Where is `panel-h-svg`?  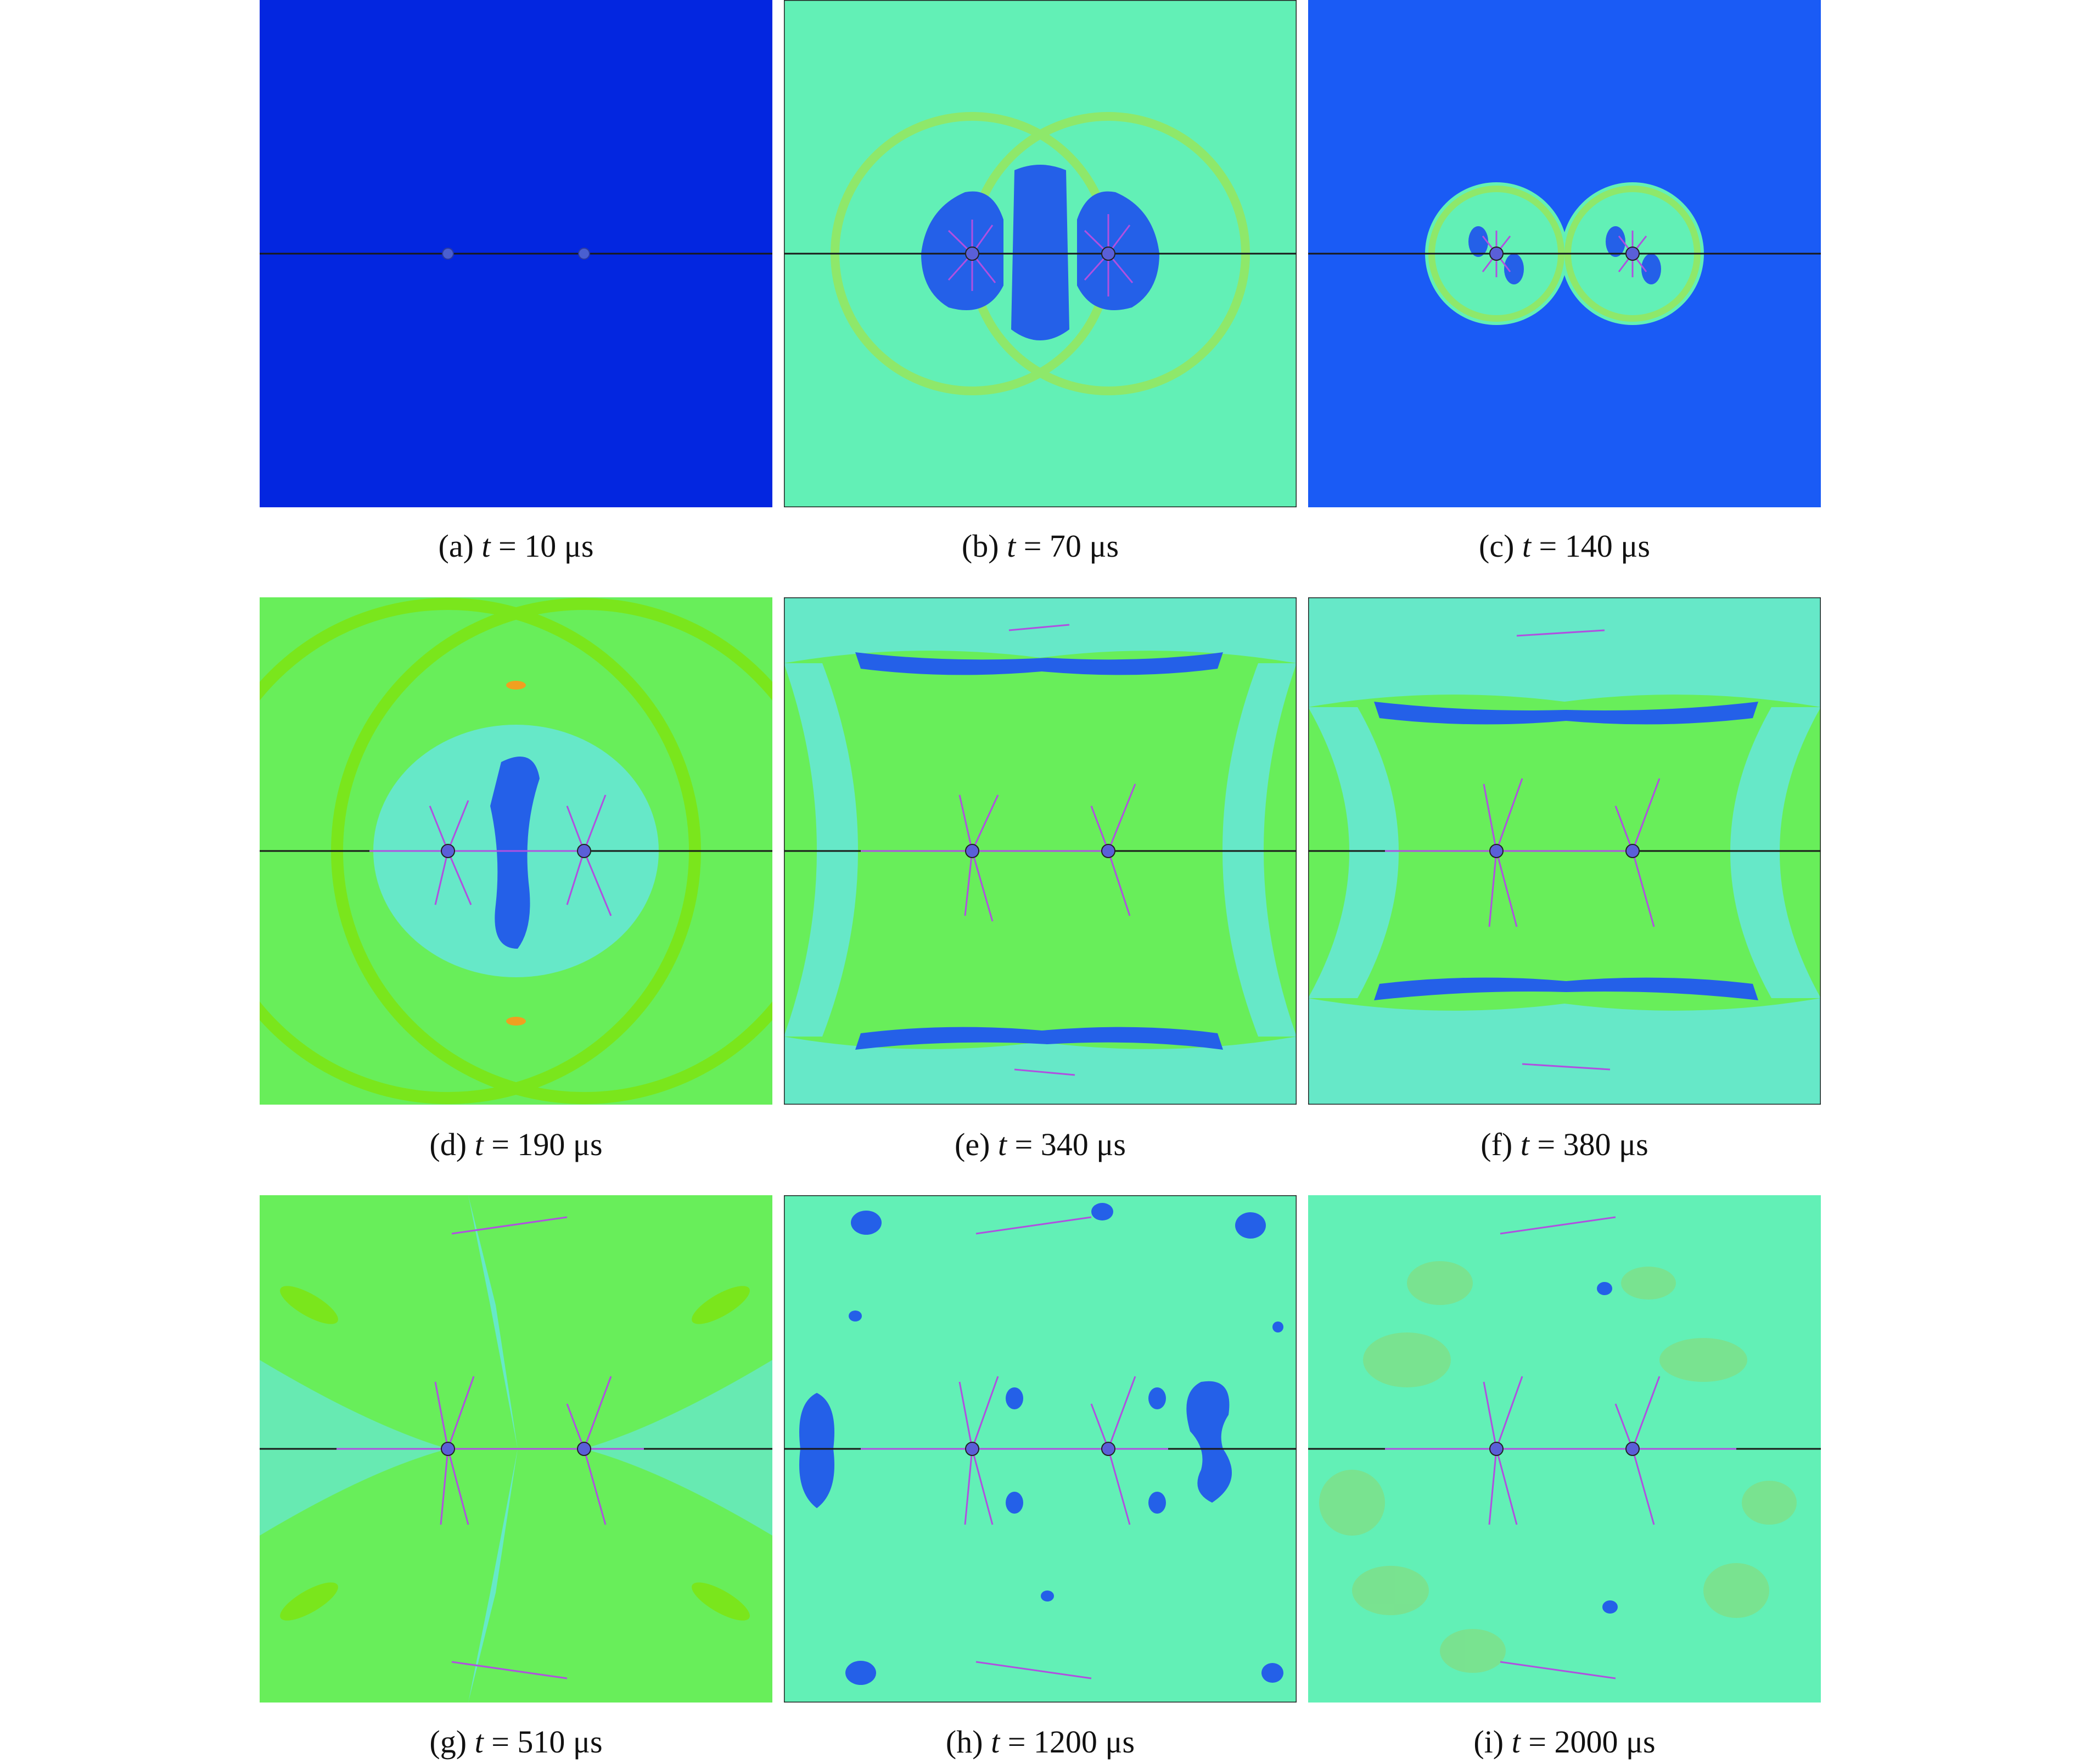 panel-h-svg is located at coordinates (1040, 1449).